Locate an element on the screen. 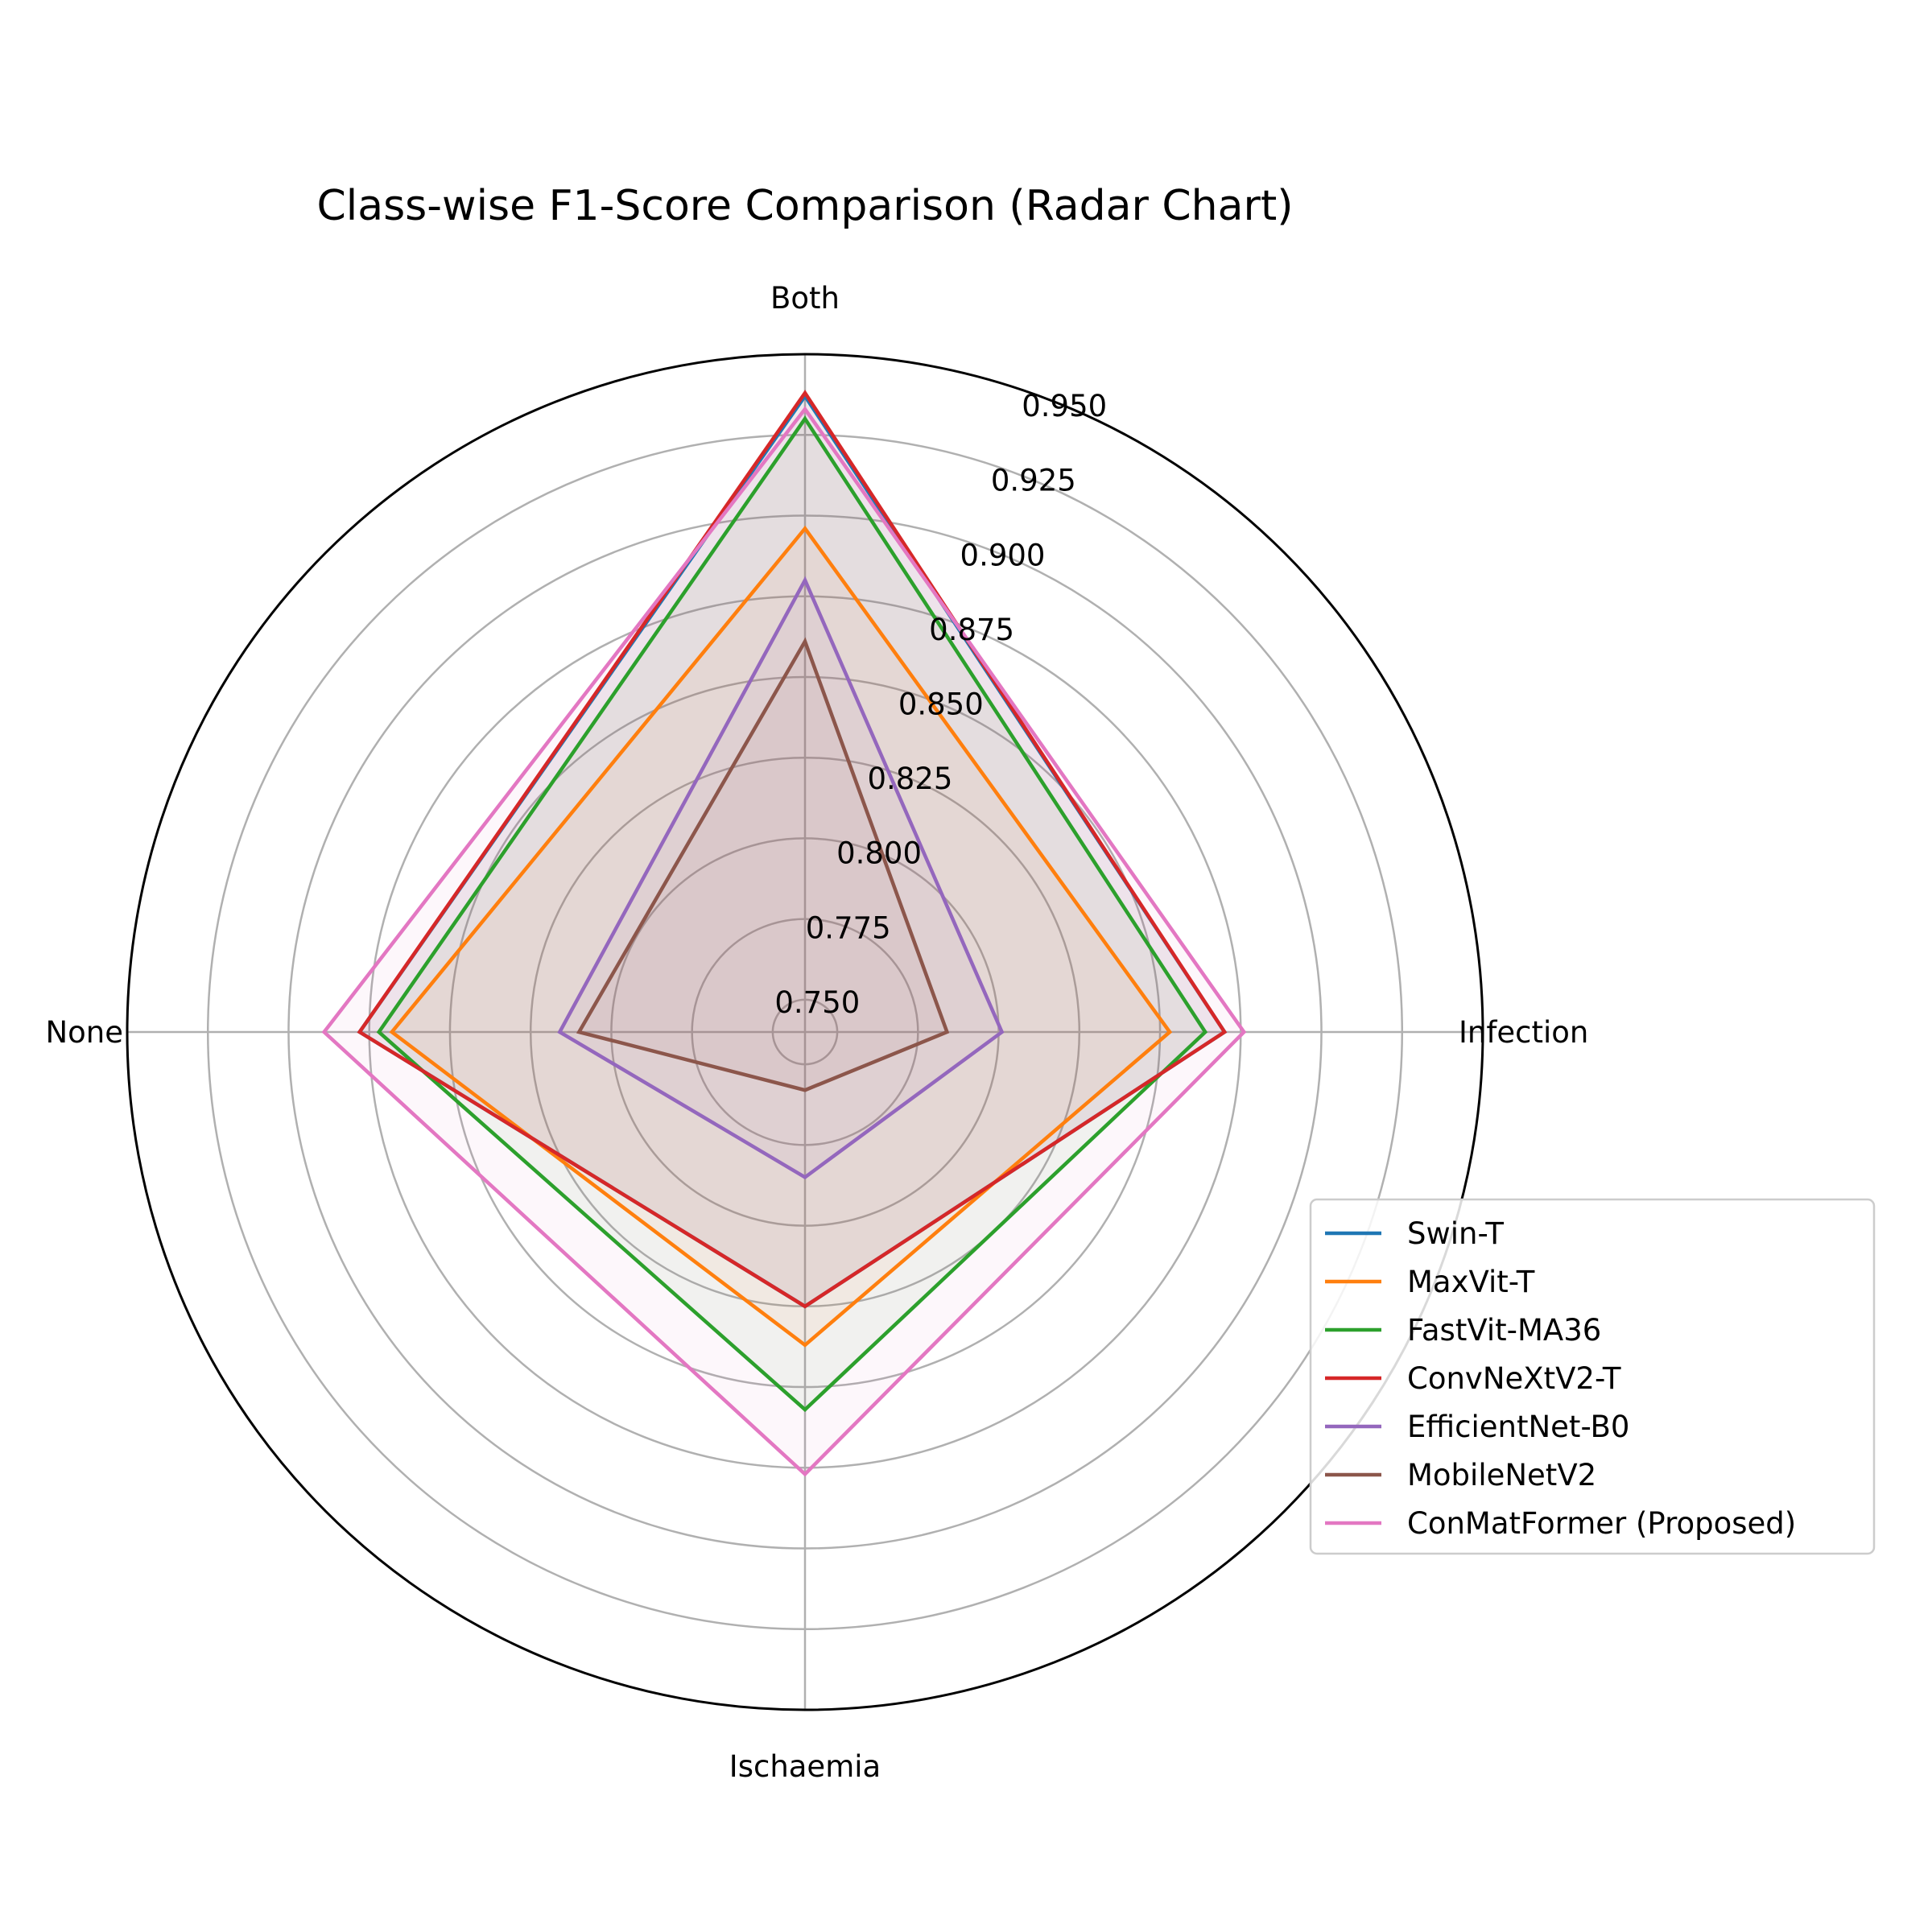 The image size is (1932, 1932). series-area-efficientnet-b0 is located at coordinates (780, 879).